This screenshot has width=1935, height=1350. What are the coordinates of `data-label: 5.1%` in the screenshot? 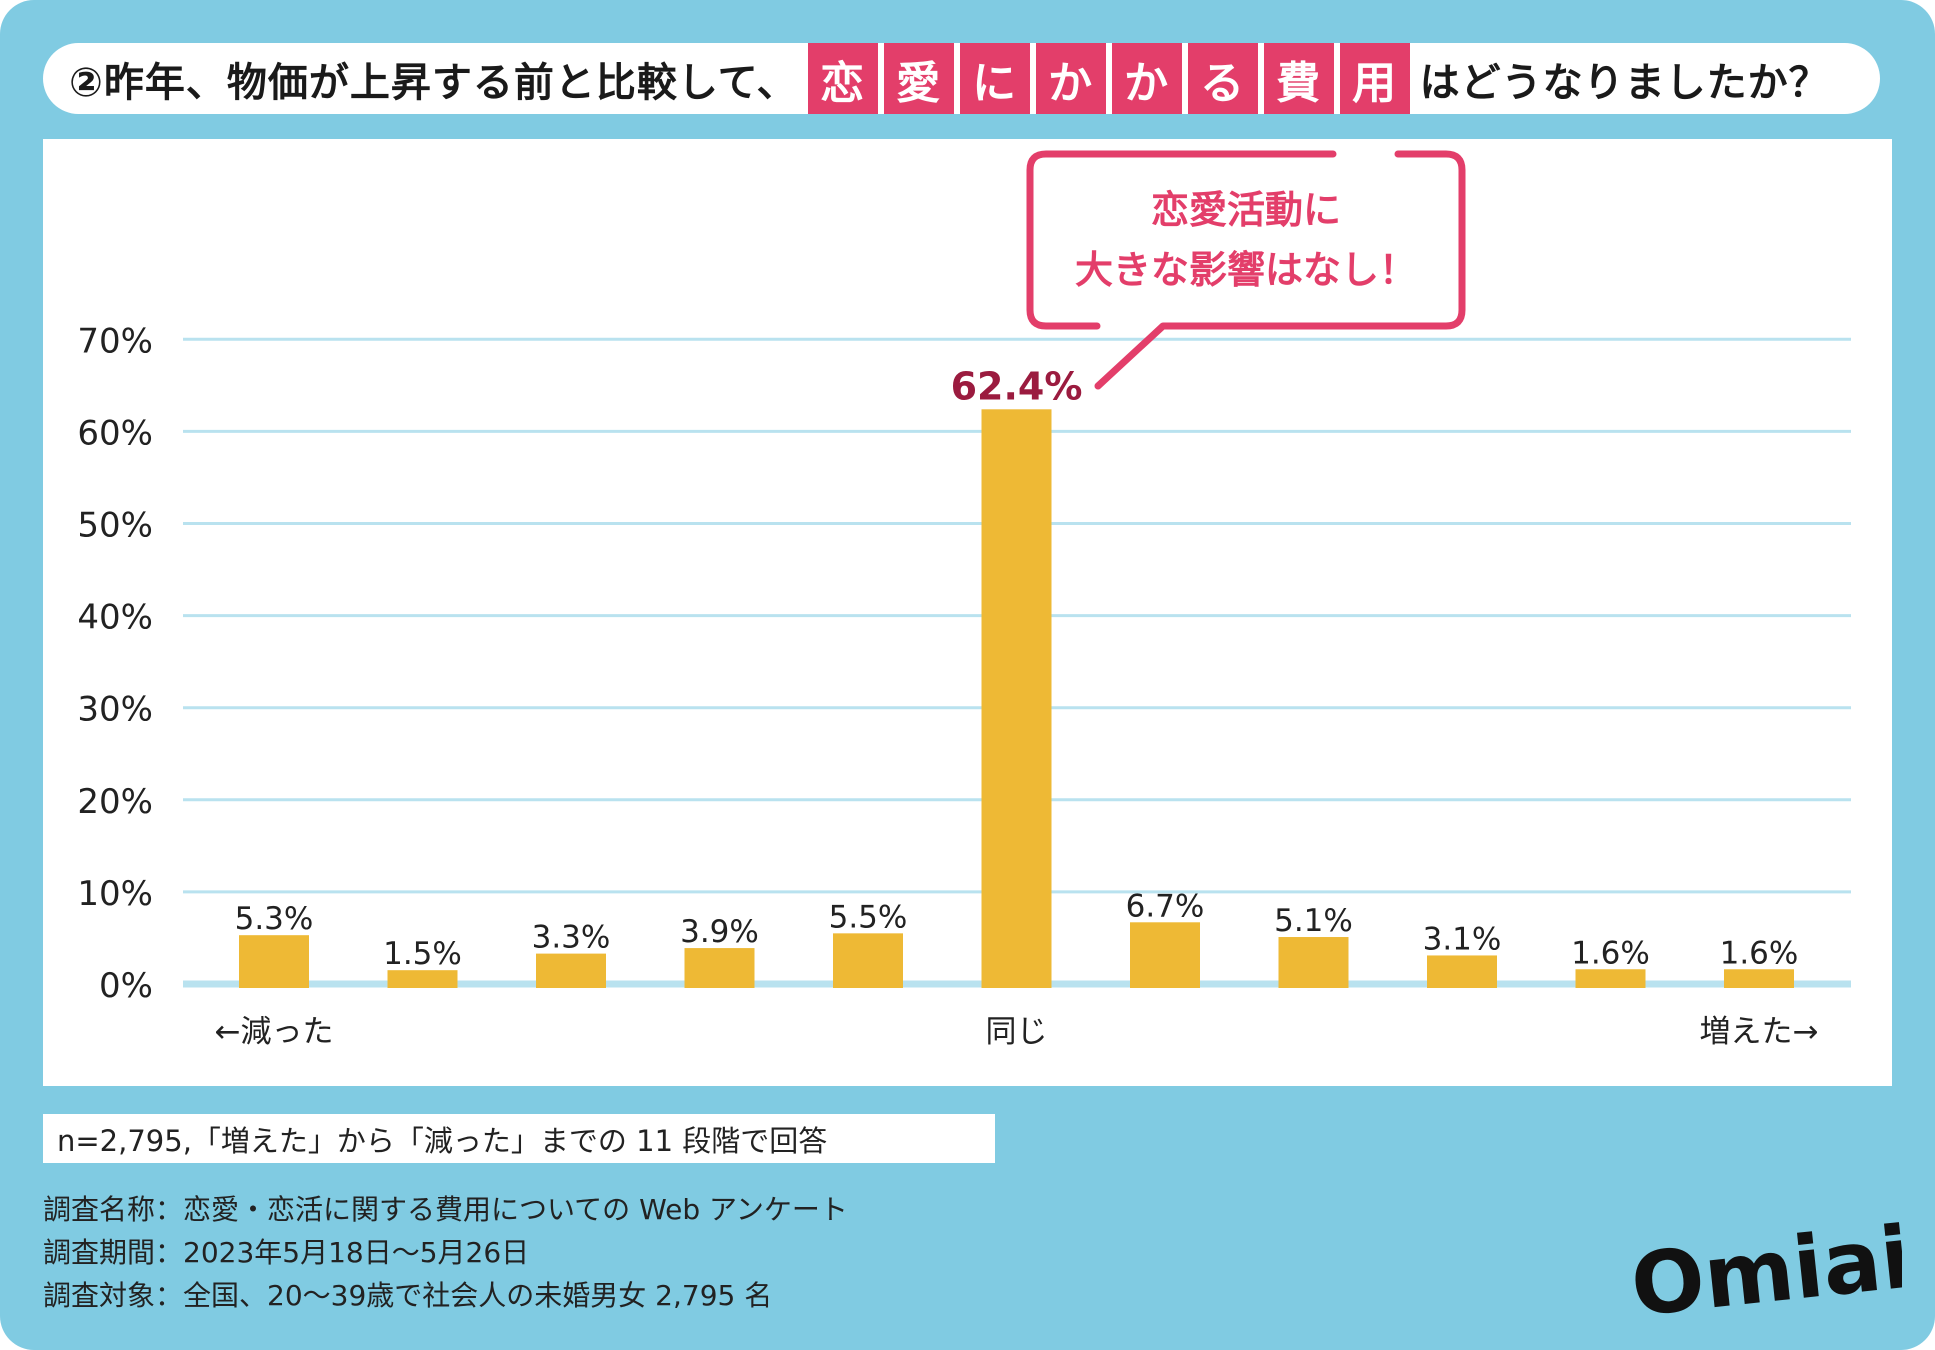 It's located at (1313, 921).